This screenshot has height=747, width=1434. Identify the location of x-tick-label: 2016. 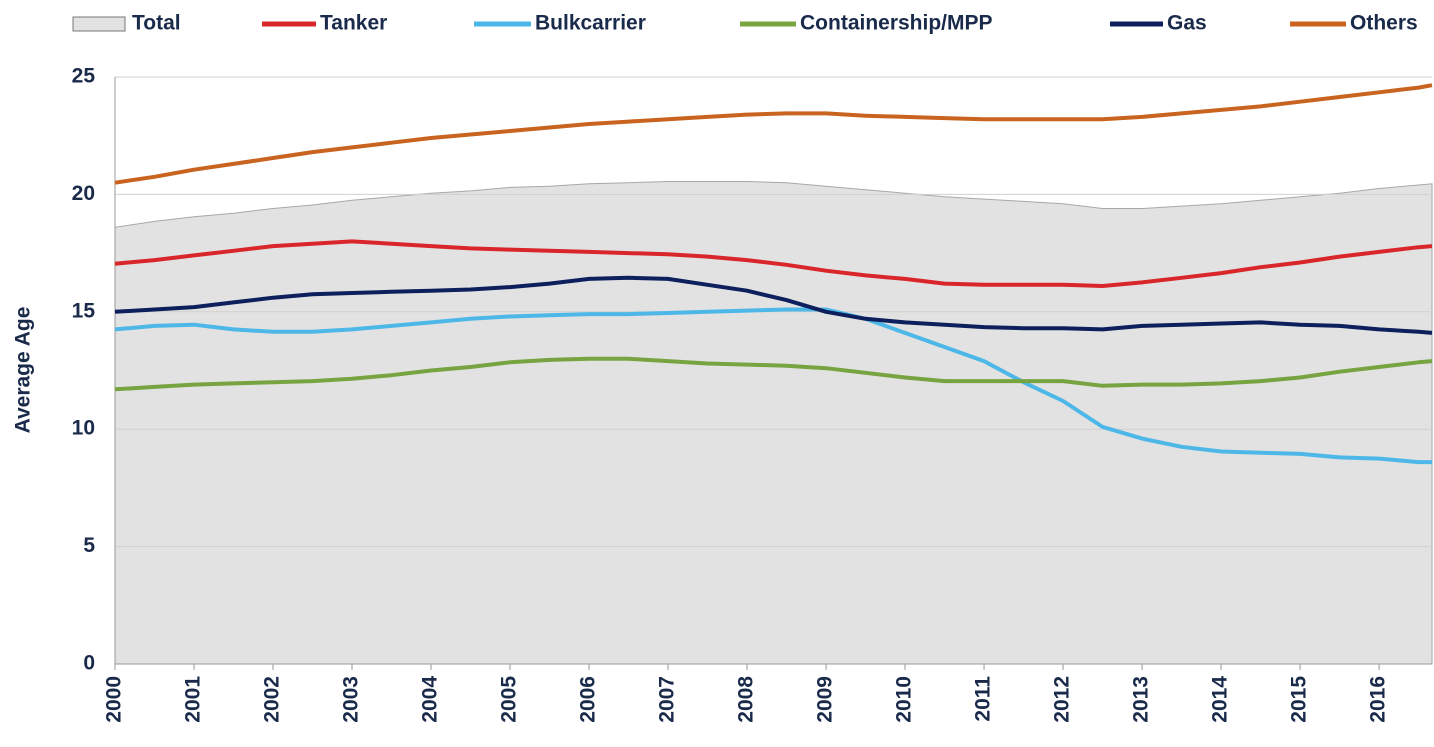
(1378, 699).